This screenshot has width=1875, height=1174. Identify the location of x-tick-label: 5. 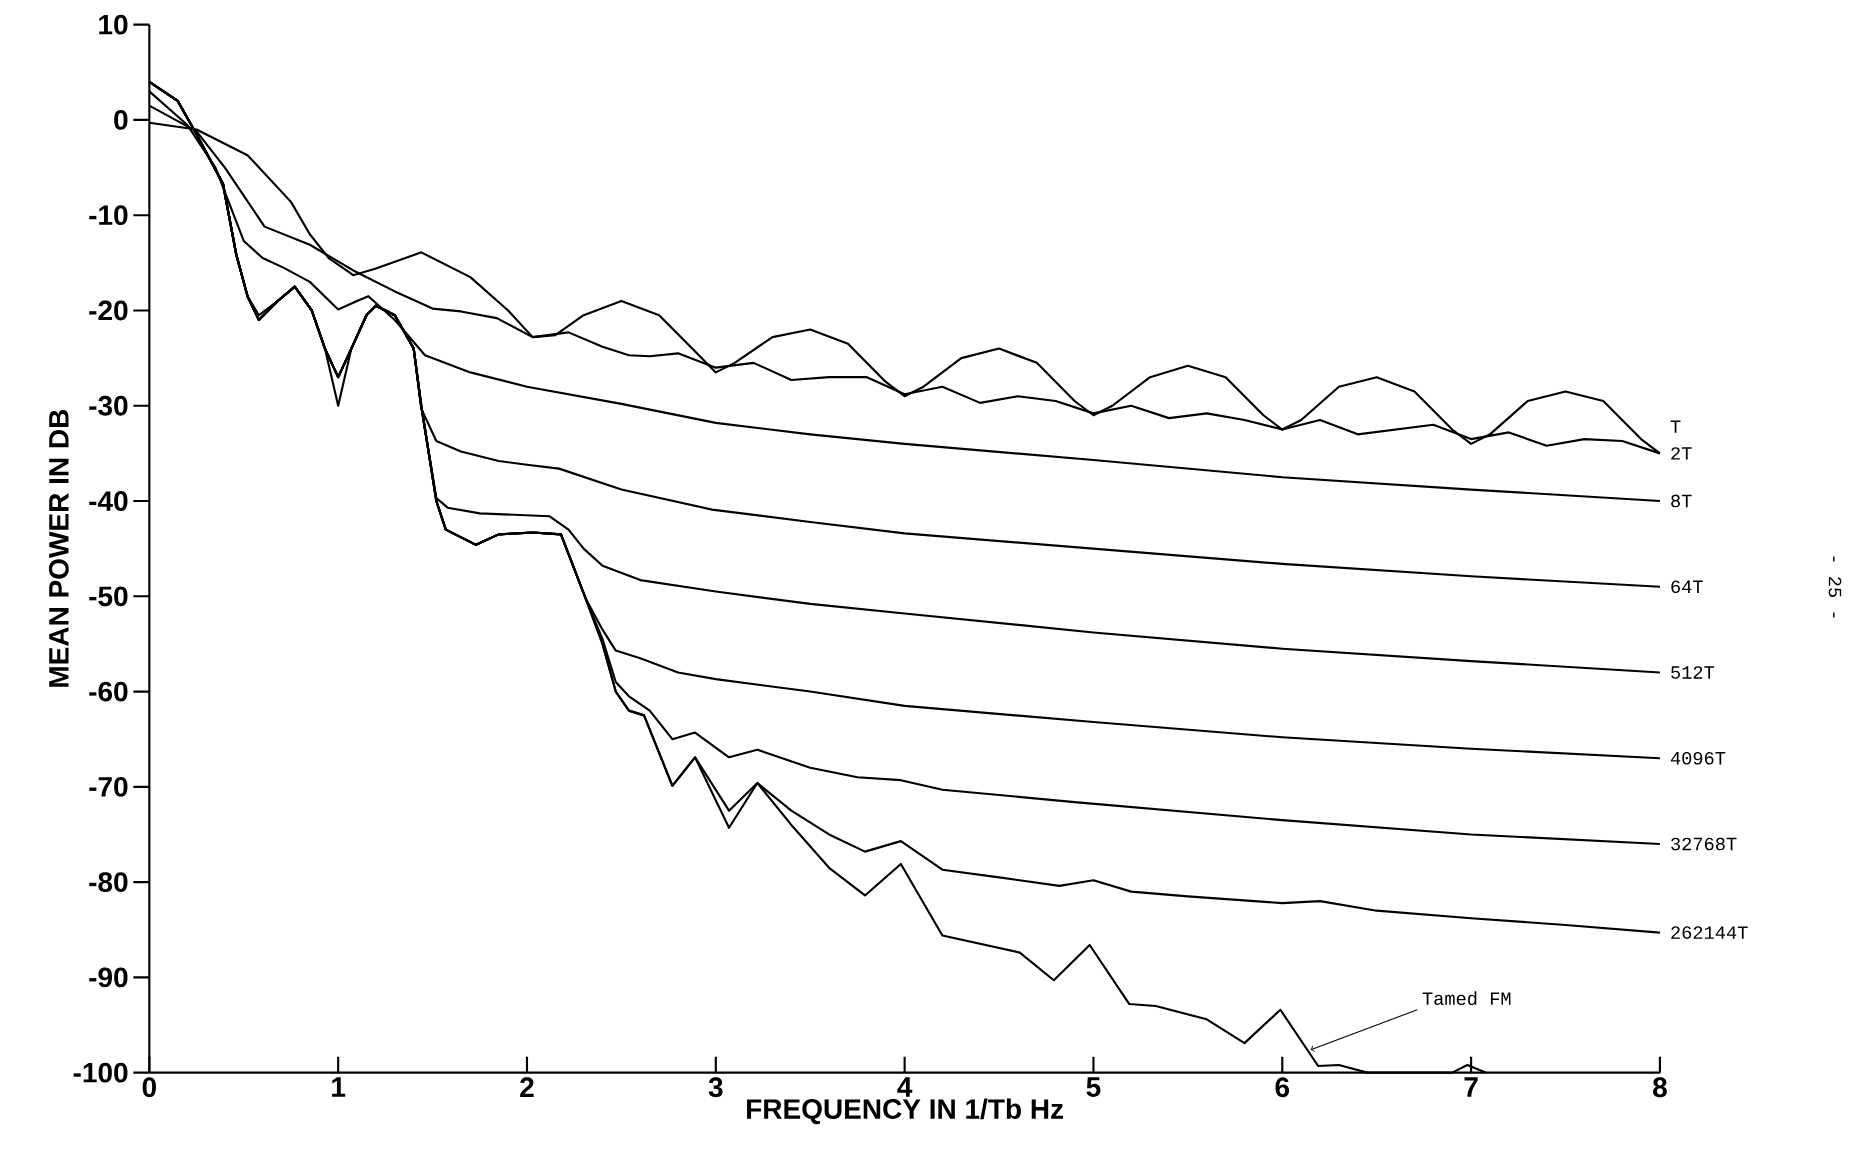
(1093, 1087).